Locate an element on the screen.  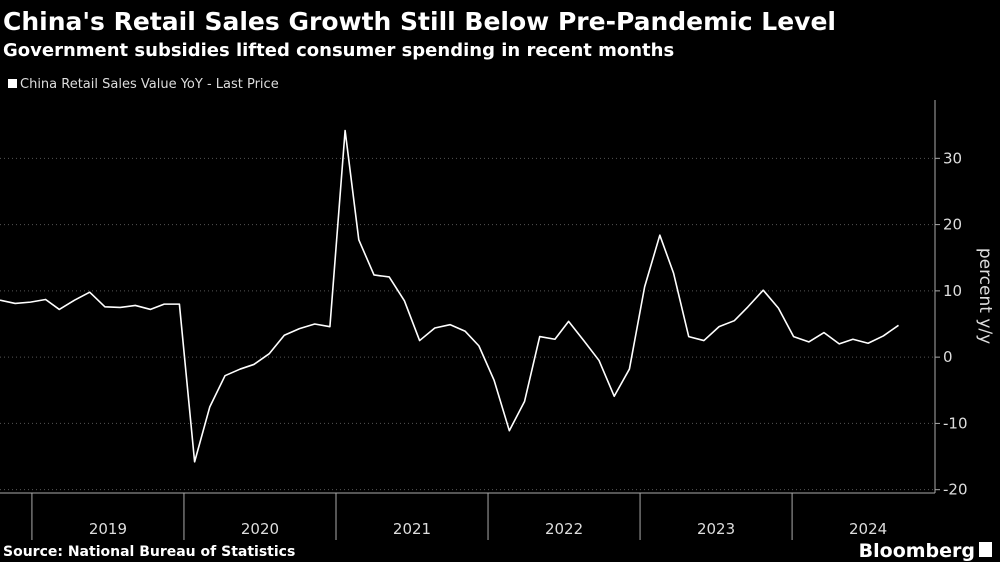
x-tick-label: 2022 is located at coordinates (564, 529).